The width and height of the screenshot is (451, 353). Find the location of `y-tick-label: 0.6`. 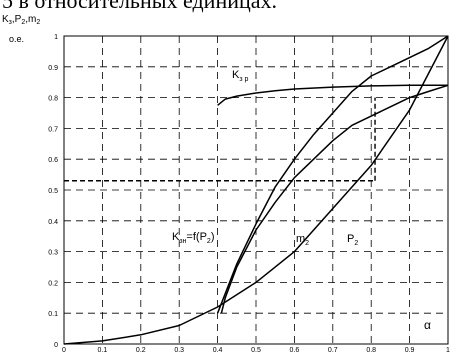

y-tick-label: 0.6 is located at coordinates (53, 160).